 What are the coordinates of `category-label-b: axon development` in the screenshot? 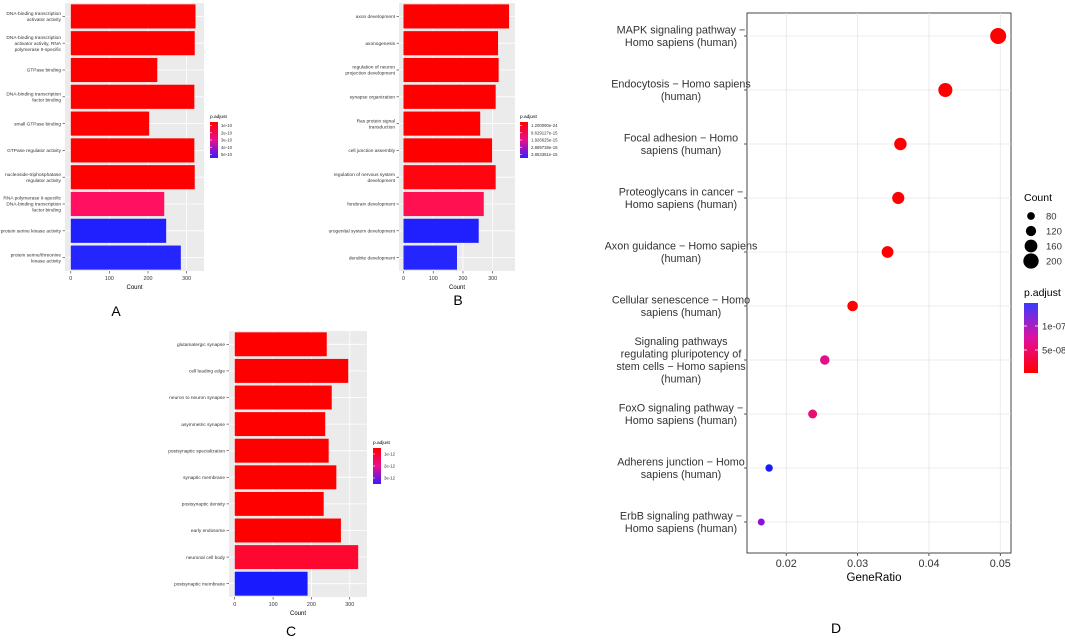 It's located at (376, 17).